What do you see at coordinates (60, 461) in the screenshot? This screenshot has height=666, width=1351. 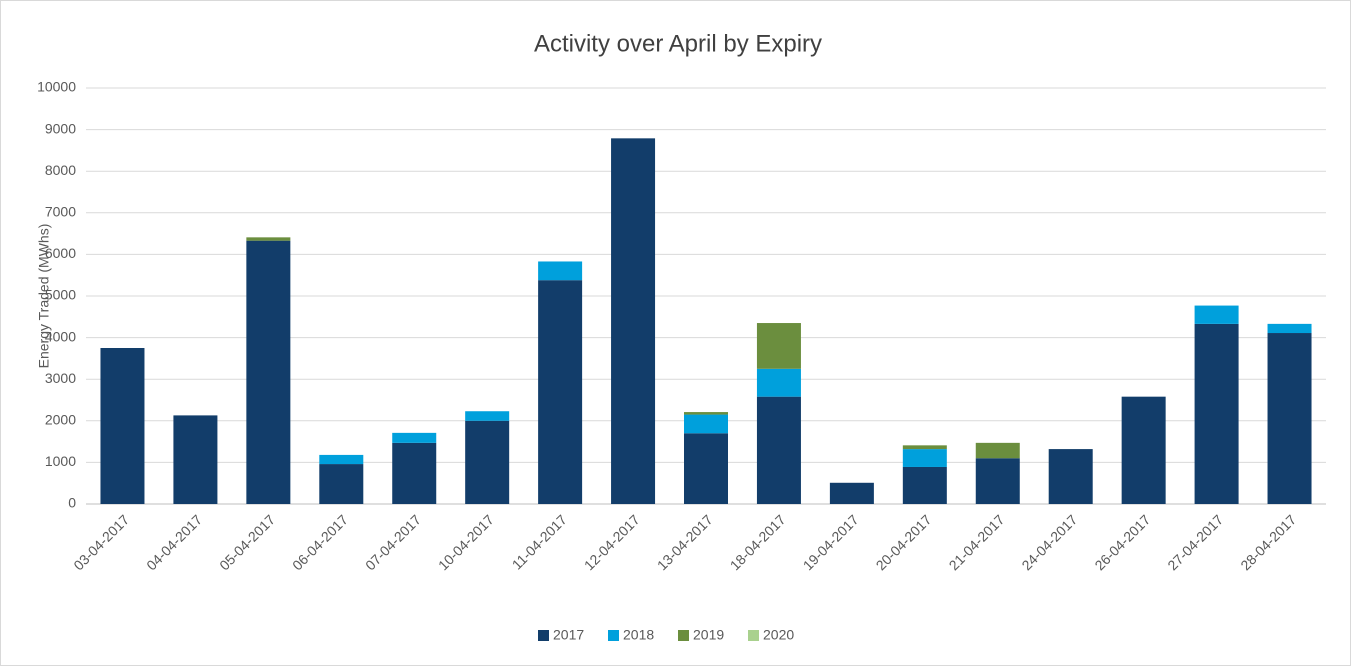 I see `y-tick-label: 1000` at bounding box center [60, 461].